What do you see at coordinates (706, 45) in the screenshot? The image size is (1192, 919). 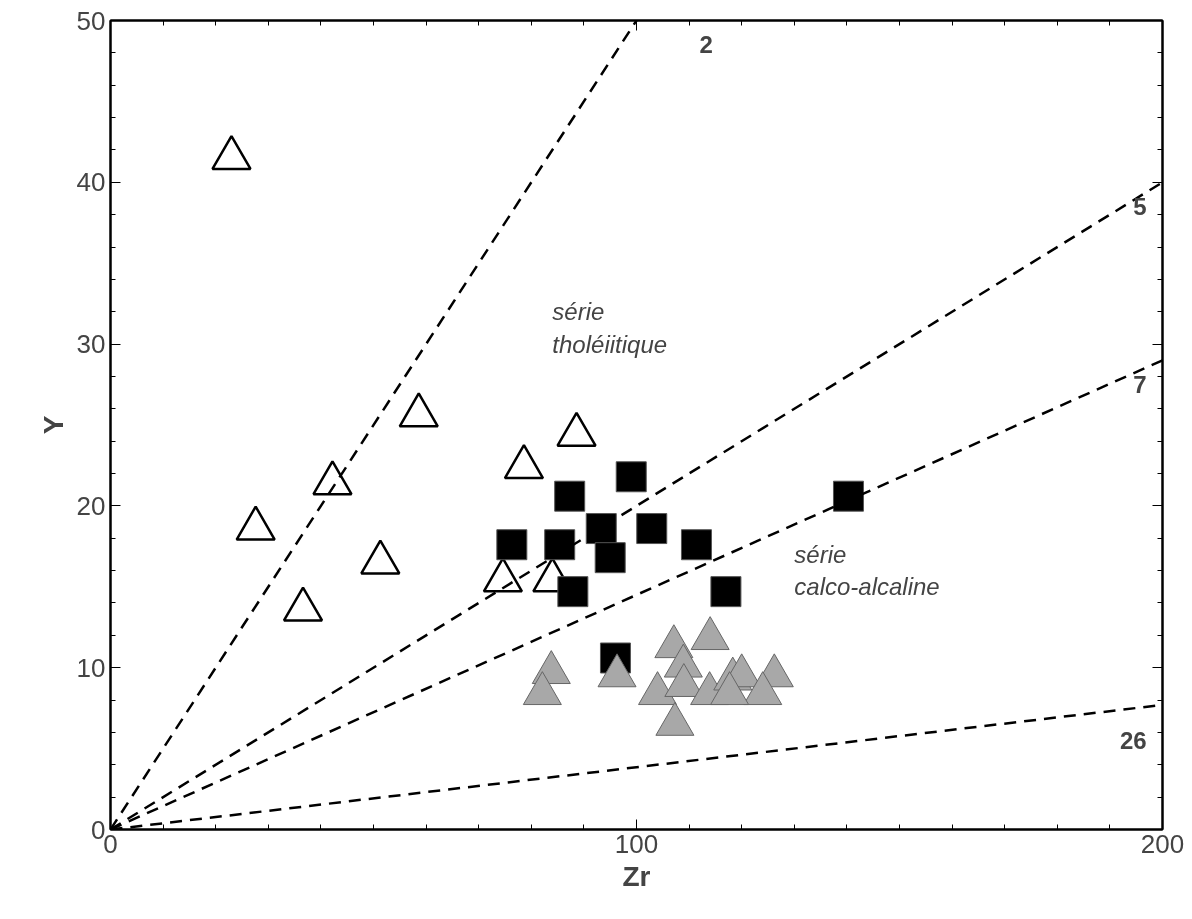 I see `annotation: 2` at bounding box center [706, 45].